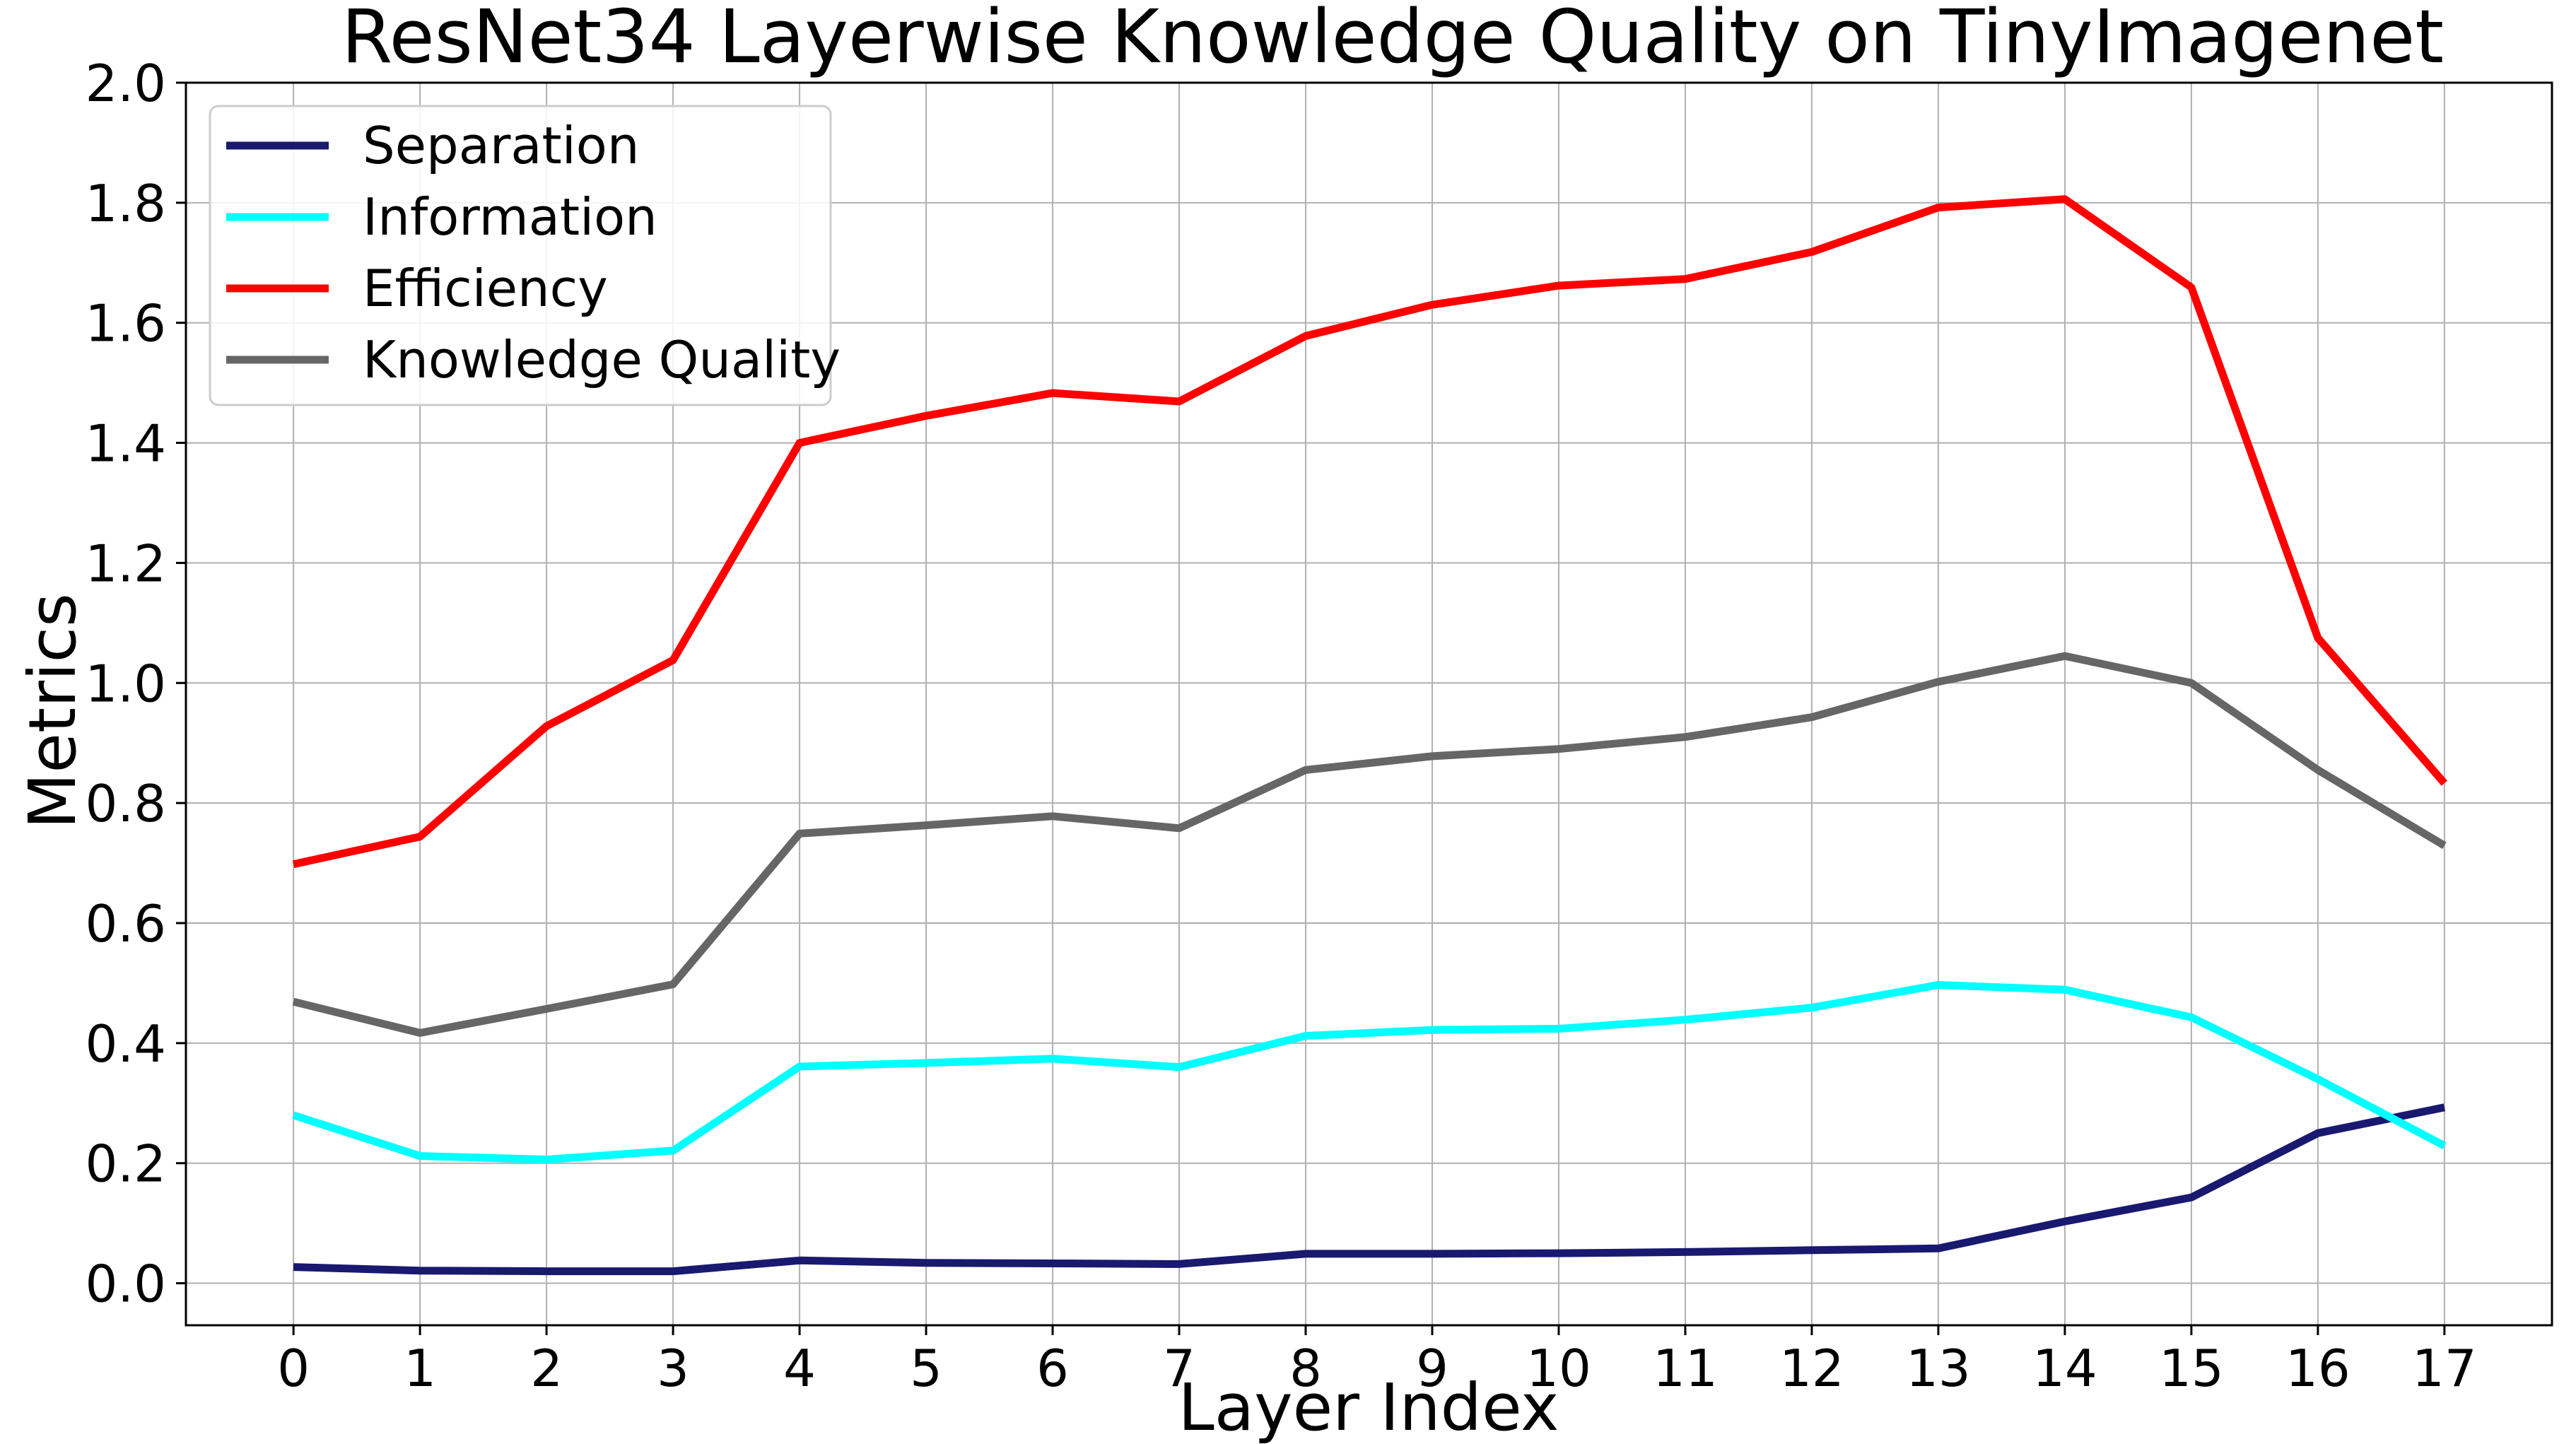 This screenshot has width=2576, height=1444. What do you see at coordinates (2318, 1368) in the screenshot?
I see `x-tick-label: 16` at bounding box center [2318, 1368].